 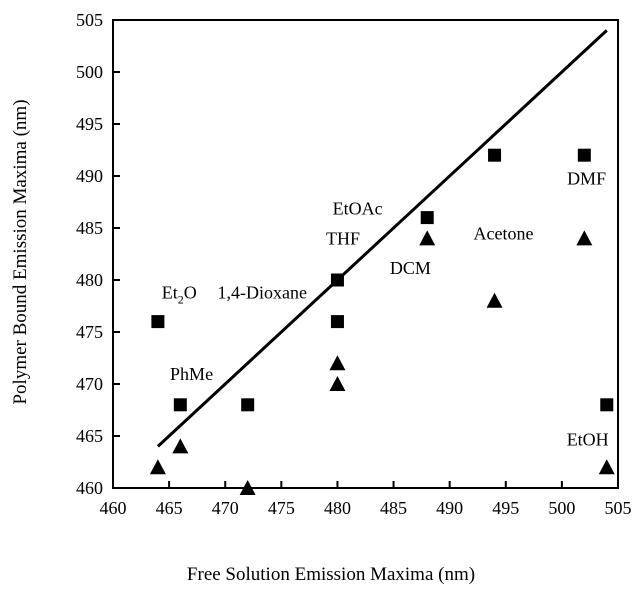 I want to click on y-tick-label: 480, so click(x=89, y=280).